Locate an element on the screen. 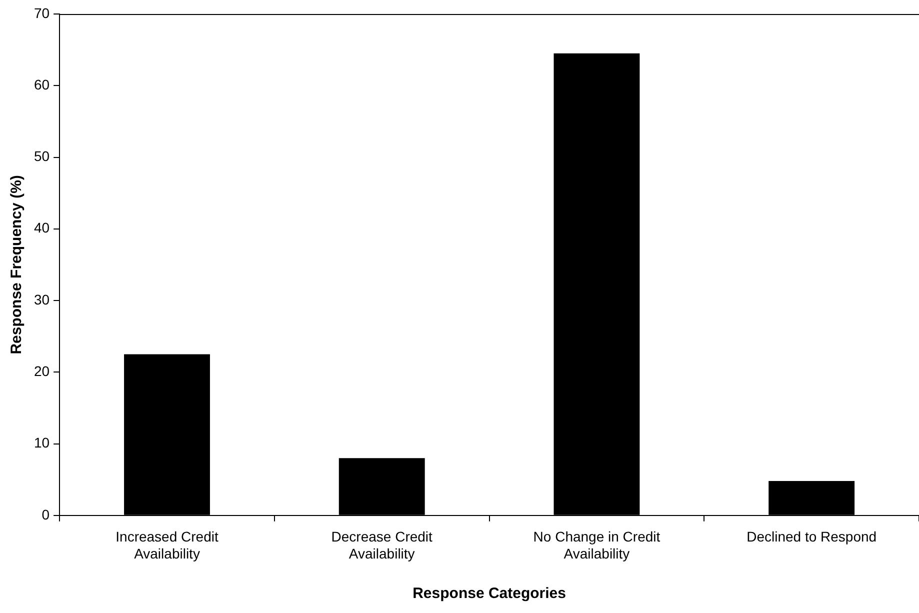 This screenshot has height=613, width=919. y-tick-label: 30 is located at coordinates (42, 299).